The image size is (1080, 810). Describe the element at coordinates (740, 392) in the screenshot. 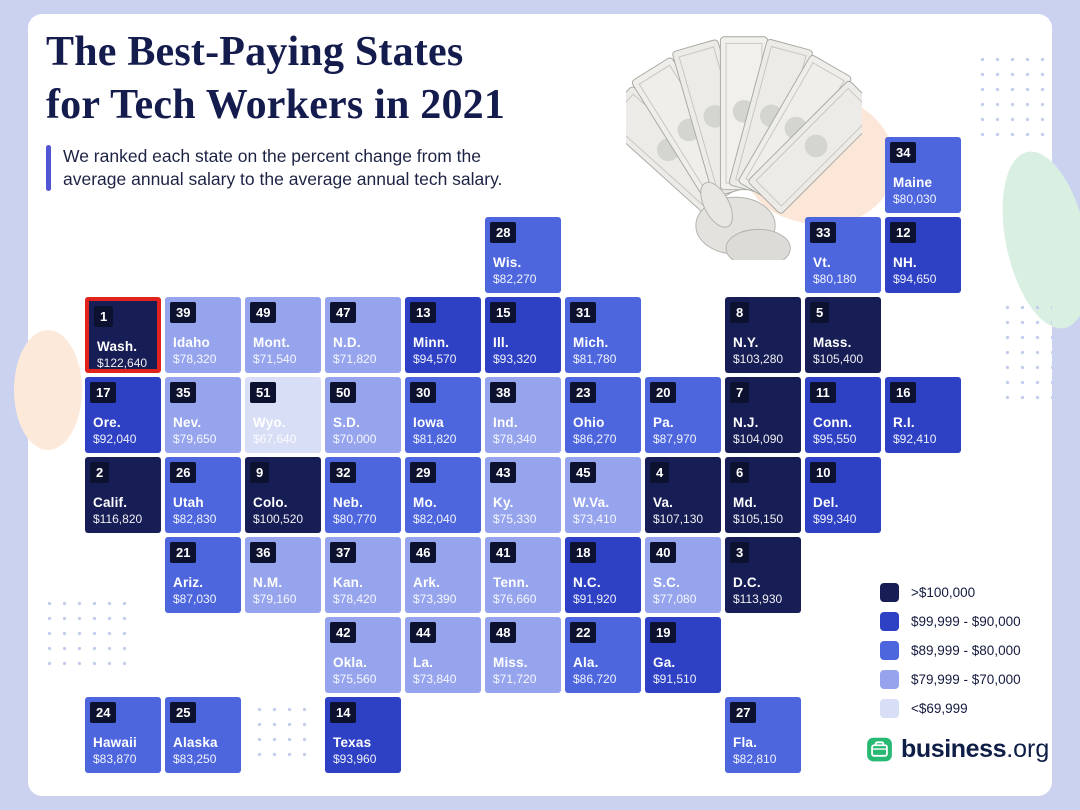

I see `rank-badge: 7` at that location.